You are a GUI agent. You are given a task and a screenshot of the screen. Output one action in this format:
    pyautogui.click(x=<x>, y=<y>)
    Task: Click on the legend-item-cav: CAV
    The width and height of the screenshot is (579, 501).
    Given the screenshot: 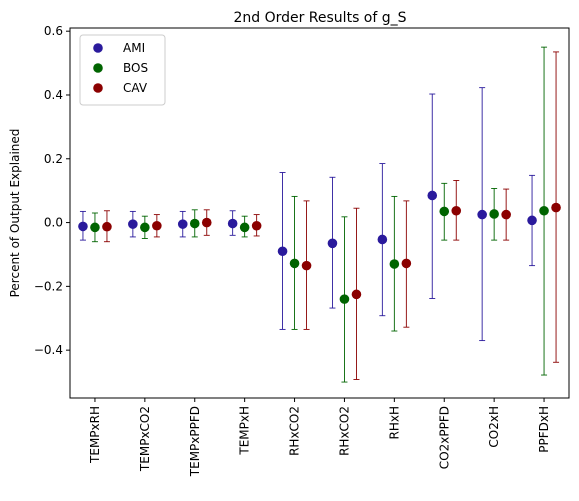 What is the action you would take?
    pyautogui.click(x=120, y=88)
    